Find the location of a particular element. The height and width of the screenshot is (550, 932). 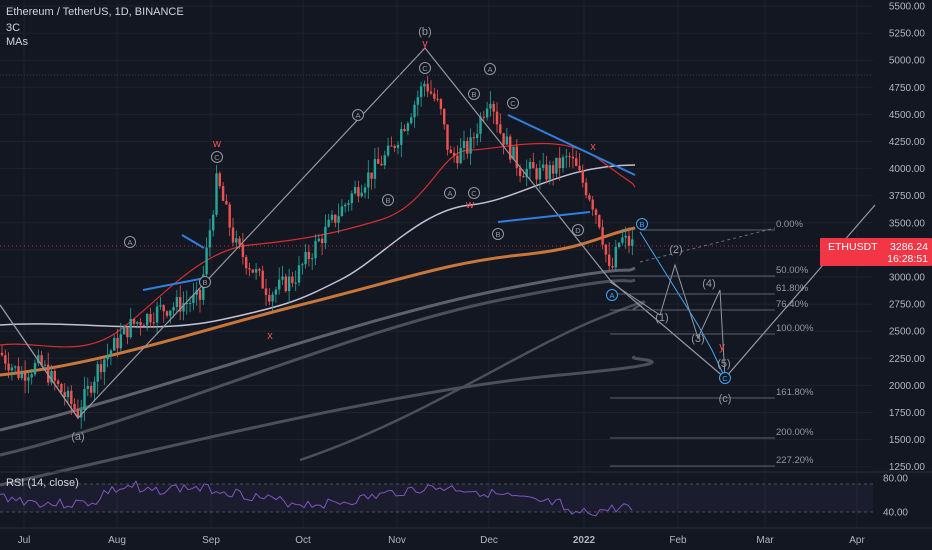

price-tick: 3000.00 is located at coordinates (907, 278).